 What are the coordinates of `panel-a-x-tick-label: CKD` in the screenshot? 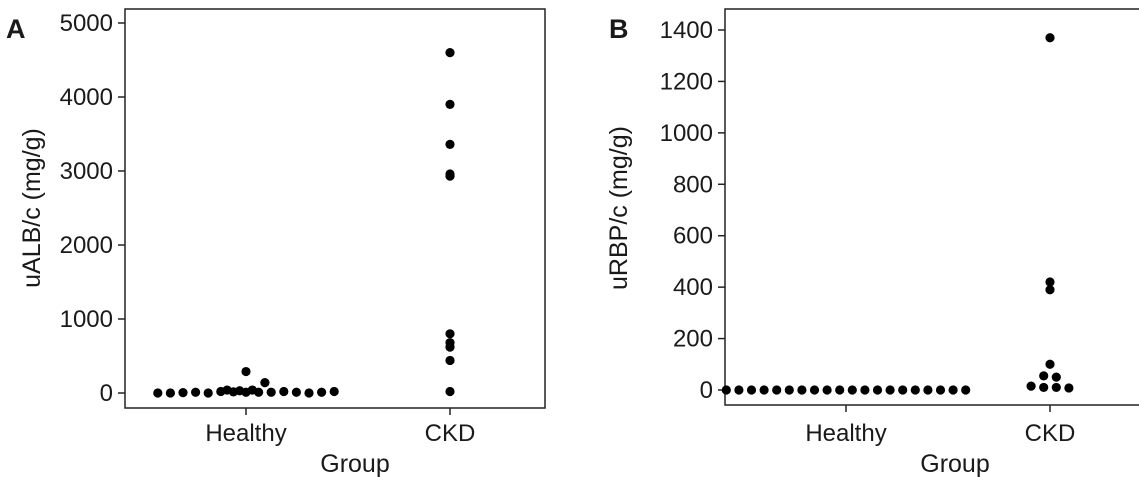 It's located at (450, 433).